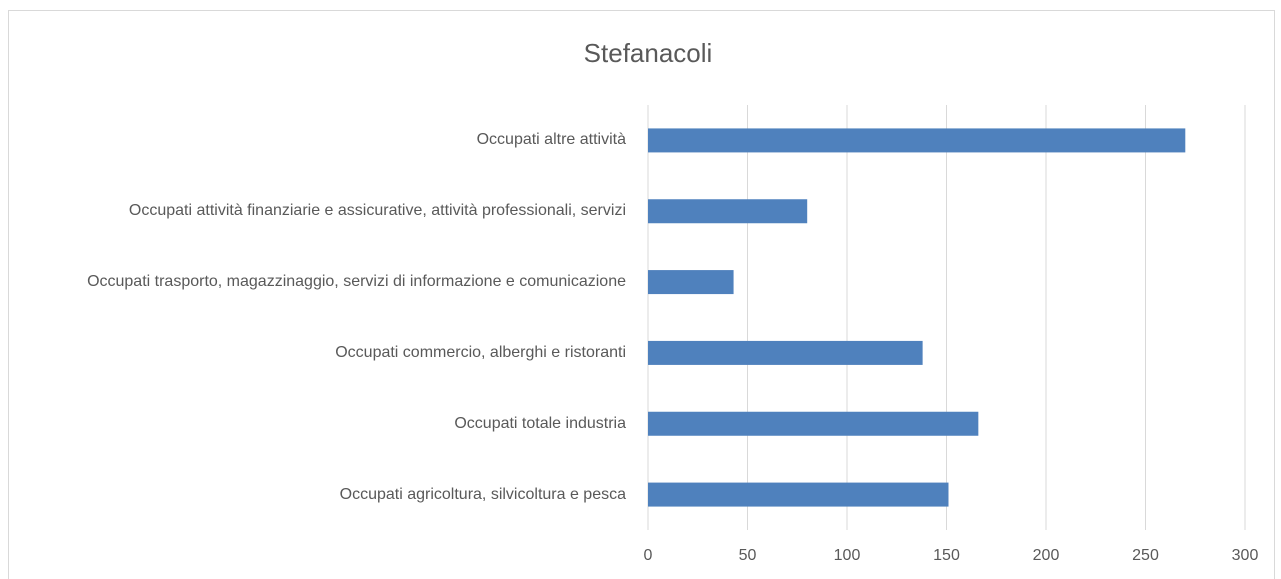 The width and height of the screenshot is (1281, 579). I want to click on x-tick-label: 150, so click(946, 555).